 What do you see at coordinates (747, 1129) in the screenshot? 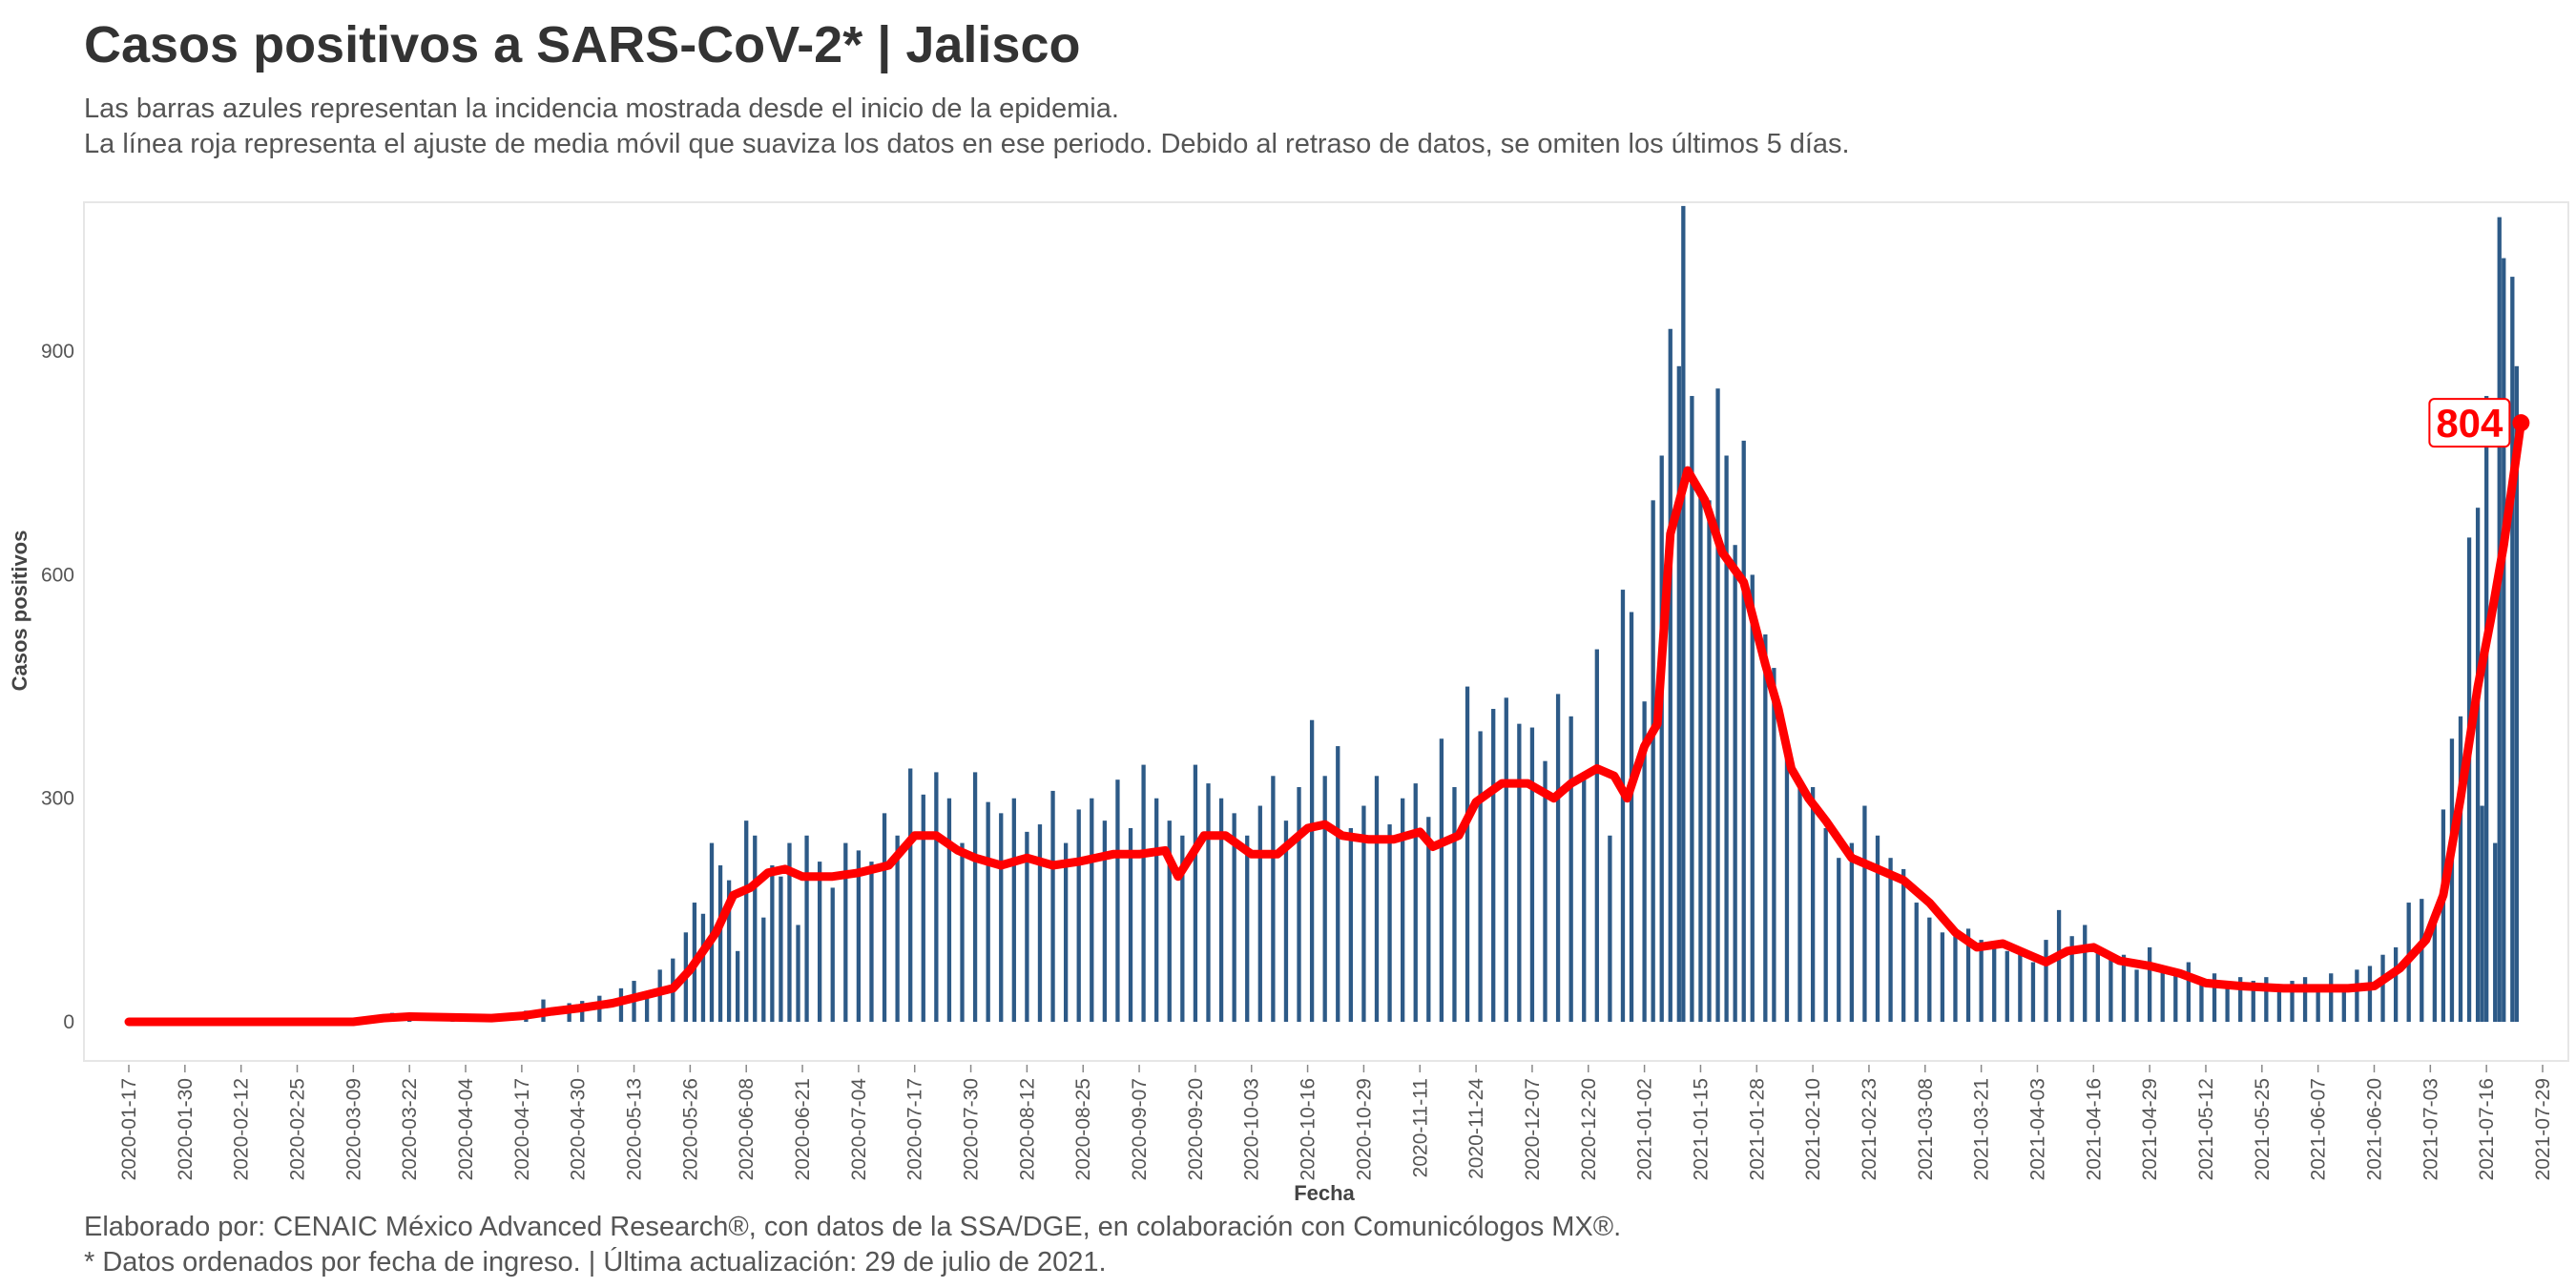
I see `x-tick-label: 2020-06-08` at bounding box center [747, 1129].